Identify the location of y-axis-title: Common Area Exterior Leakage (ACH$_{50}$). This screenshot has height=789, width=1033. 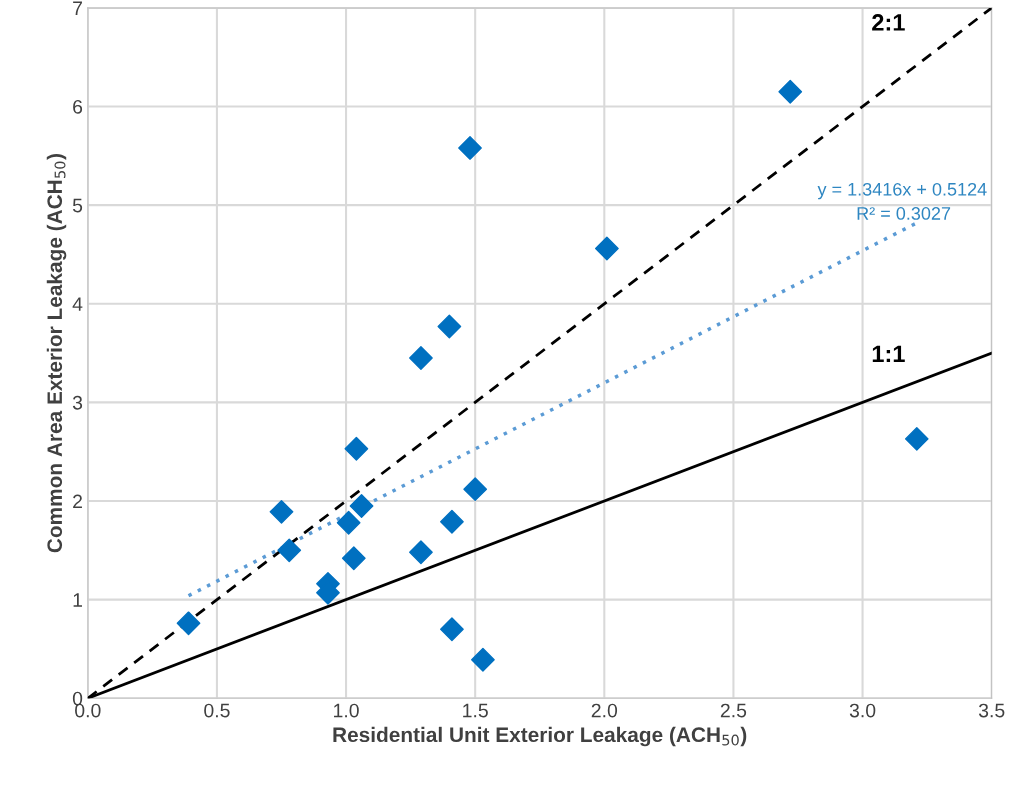
(56, 353).